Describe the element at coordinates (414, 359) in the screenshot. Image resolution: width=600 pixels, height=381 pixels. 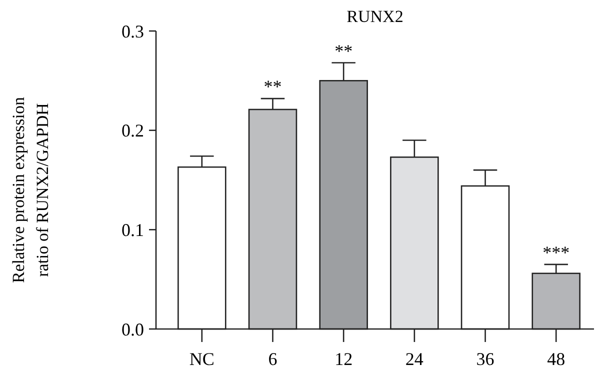
I see `x-tick-label: 24` at that location.